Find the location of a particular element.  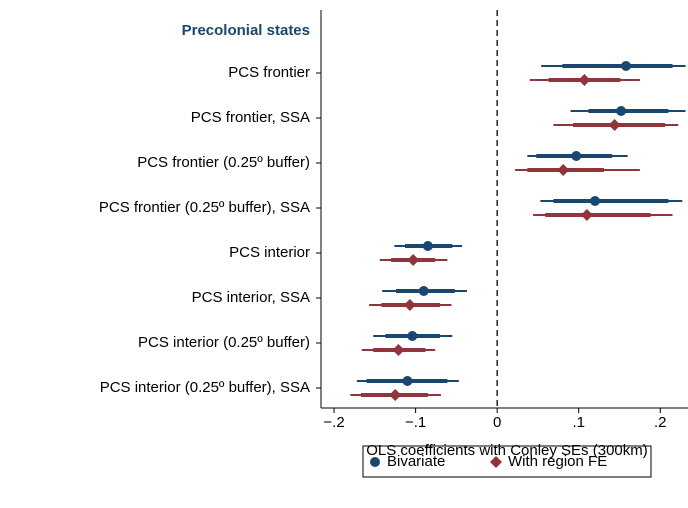

y-tick-label: PCS interior is located at coordinates (269, 252).